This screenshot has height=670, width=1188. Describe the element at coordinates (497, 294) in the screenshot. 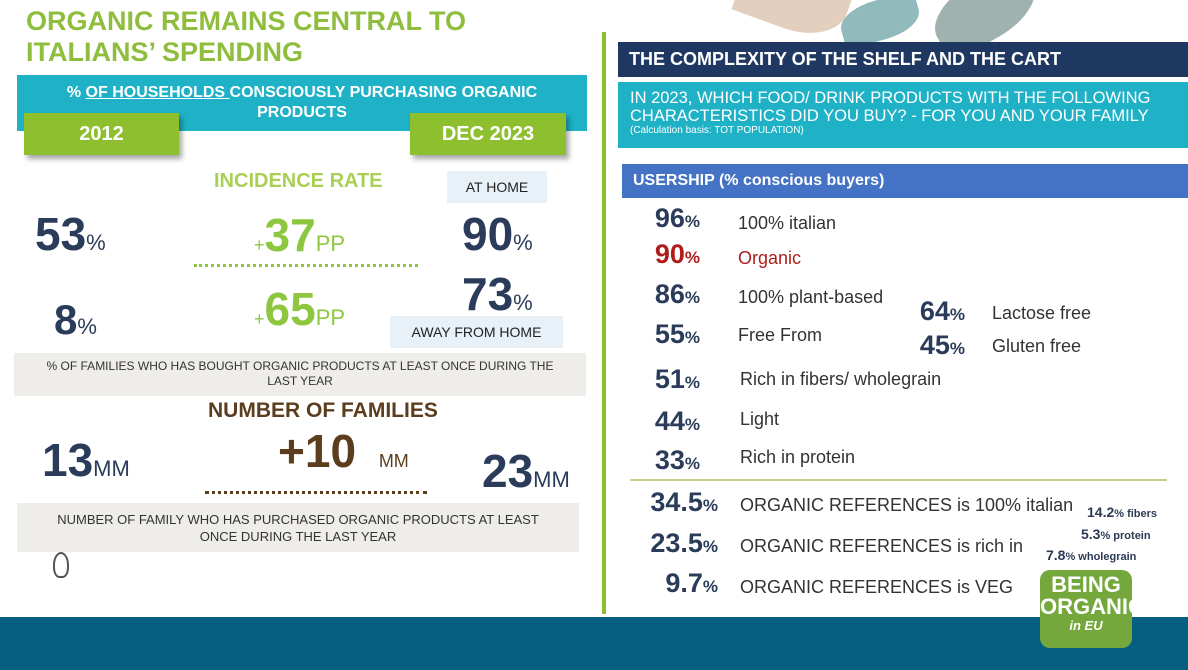

I see `away-2023: 73%` at that location.